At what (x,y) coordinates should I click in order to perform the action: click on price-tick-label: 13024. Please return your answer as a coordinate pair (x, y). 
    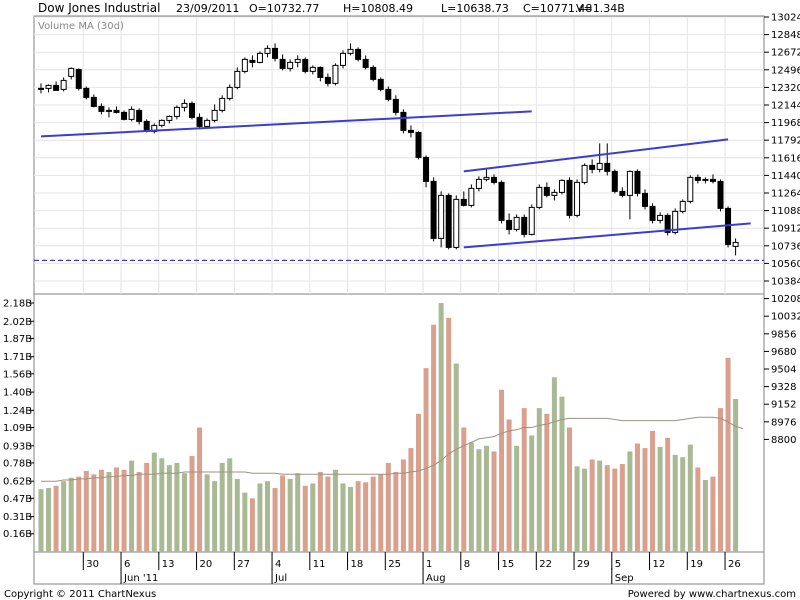
    Looking at the image, I should click on (785, 18).